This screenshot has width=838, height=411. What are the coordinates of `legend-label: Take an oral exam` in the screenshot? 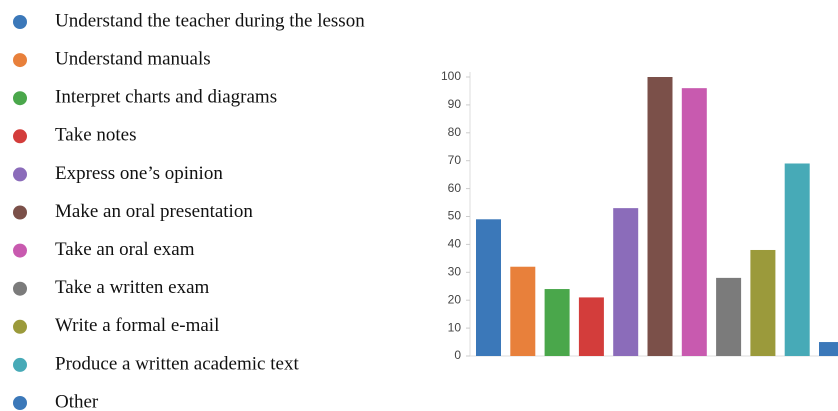 It's located at (125, 249).